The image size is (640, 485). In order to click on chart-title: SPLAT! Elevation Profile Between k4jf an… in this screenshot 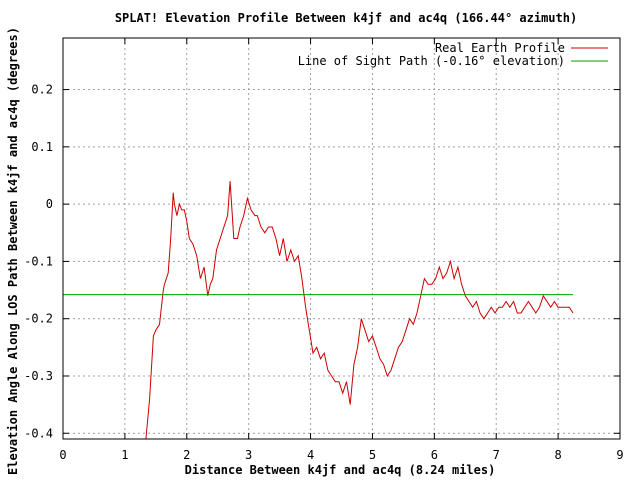, I will do `click(346, 18)`.